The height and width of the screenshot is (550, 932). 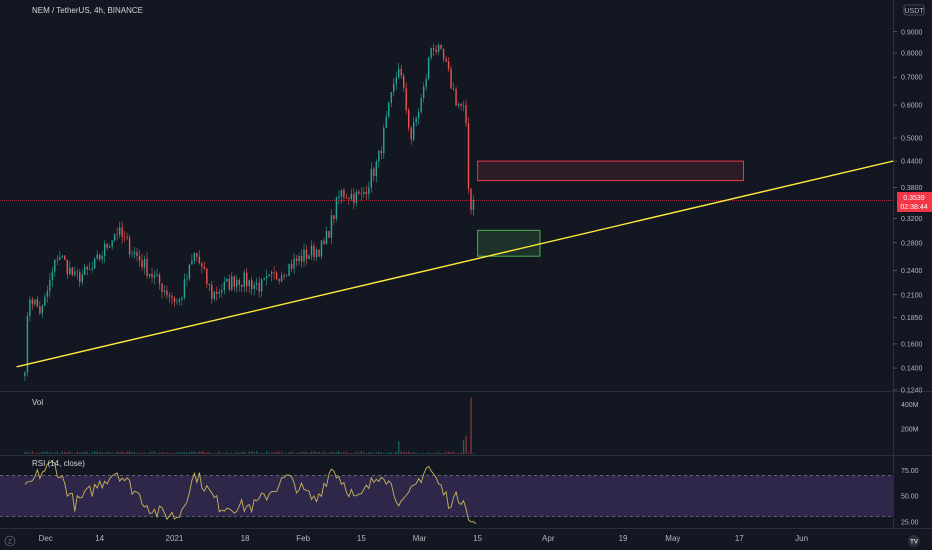 What do you see at coordinates (910, 471) in the screenshot?
I see `rsi-tick-label: 75.00` at bounding box center [910, 471].